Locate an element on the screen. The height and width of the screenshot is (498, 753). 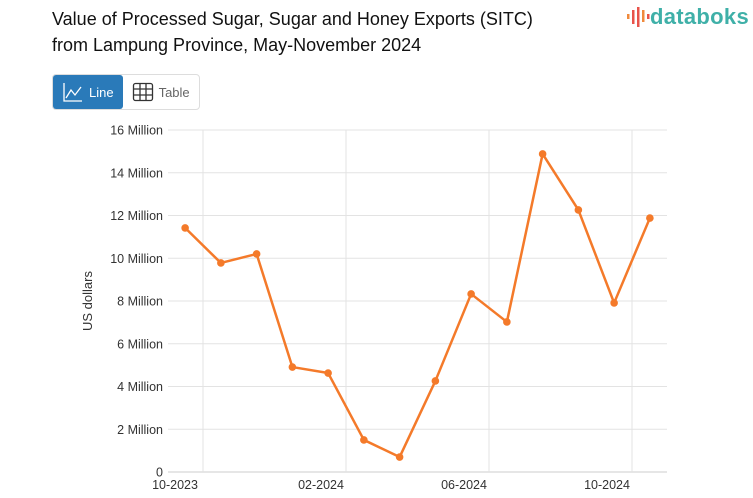
table-view-label: Table is located at coordinates (174, 92).